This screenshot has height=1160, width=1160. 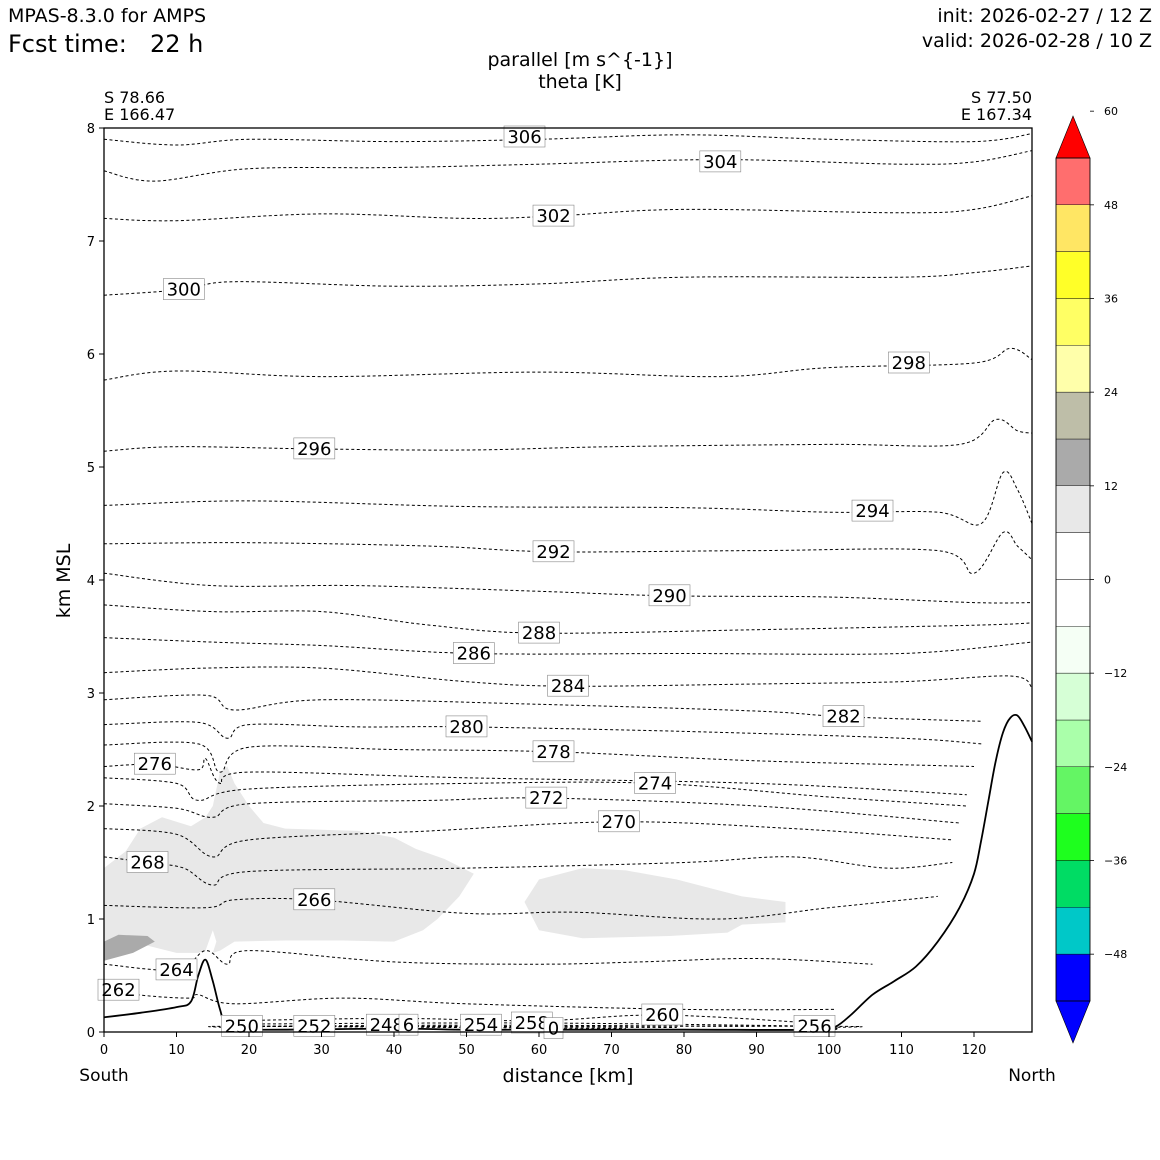 What do you see at coordinates (1073, 1022) in the screenshot?
I see `colorbar-extend-low` at bounding box center [1073, 1022].